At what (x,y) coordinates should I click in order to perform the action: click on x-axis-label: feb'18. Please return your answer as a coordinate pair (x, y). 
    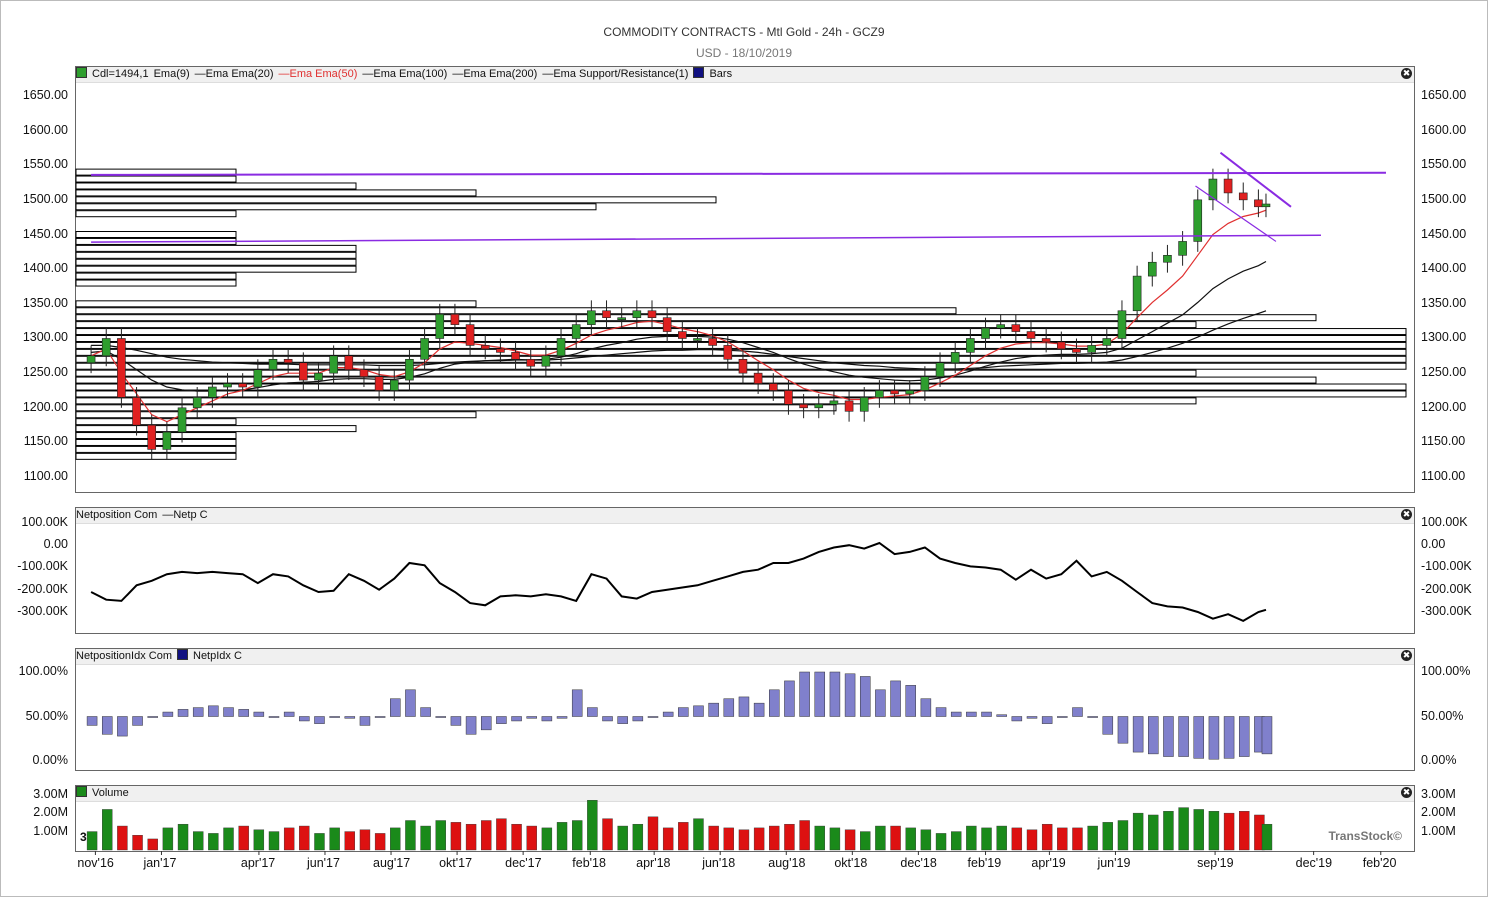
    Looking at the image, I should click on (589, 863).